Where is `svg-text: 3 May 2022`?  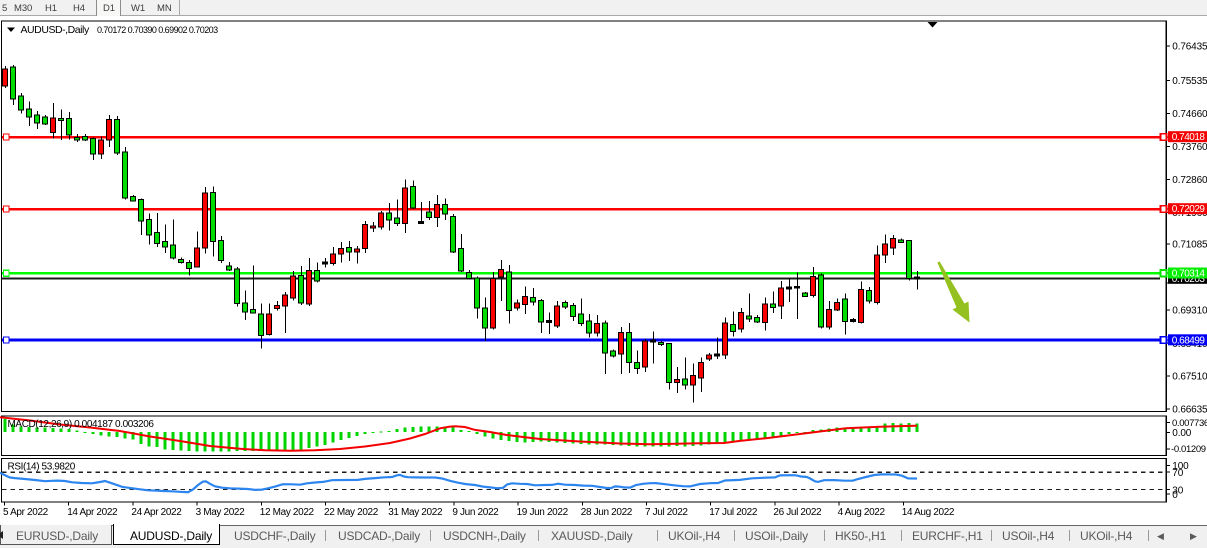
svg-text: 3 May 2022 is located at coordinates (221, 512).